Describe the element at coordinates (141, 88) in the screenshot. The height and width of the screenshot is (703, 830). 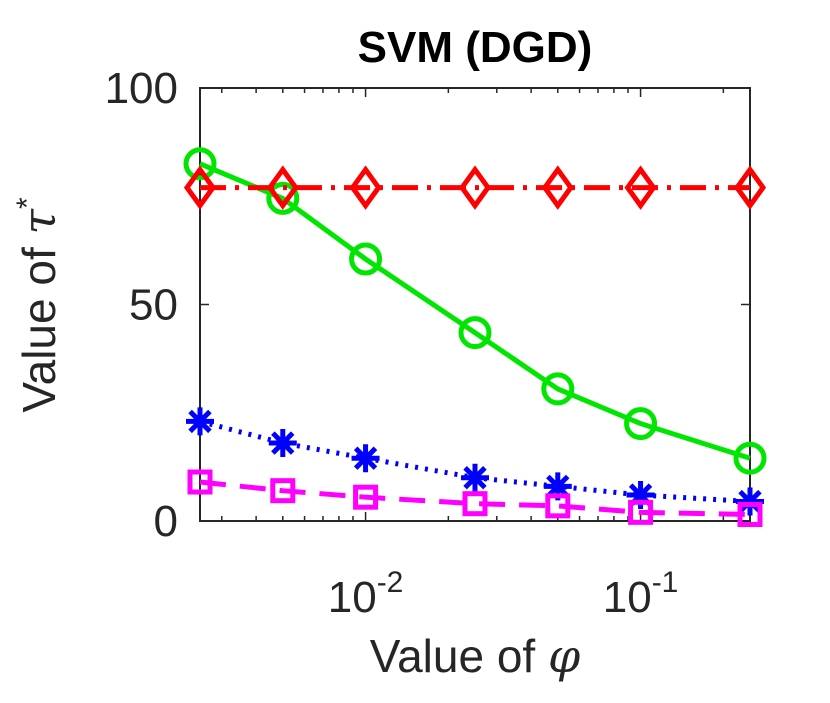
I see `y-tick-label: 100` at that location.